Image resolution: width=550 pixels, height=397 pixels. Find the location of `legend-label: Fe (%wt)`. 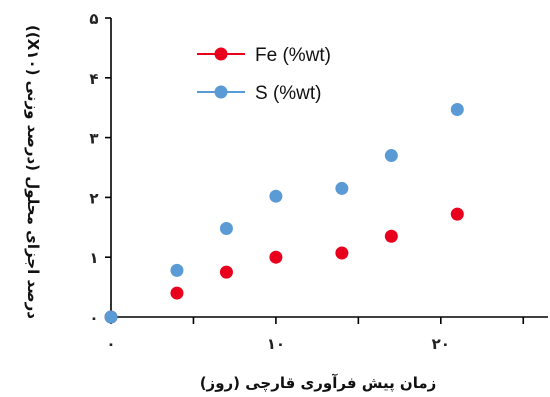

legend-label: Fe (%wt) is located at coordinates (293, 55).